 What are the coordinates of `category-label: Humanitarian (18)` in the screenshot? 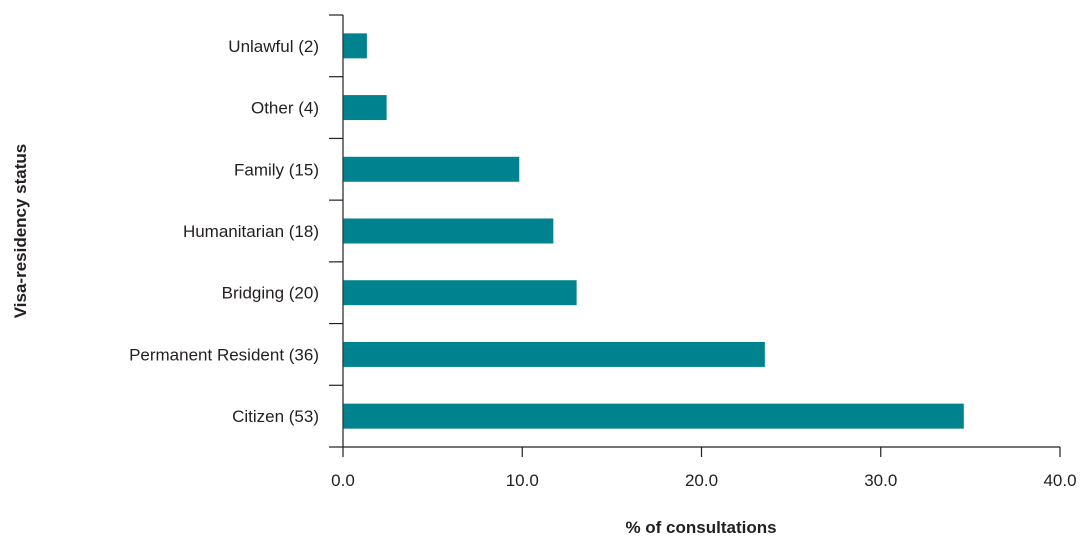 It's located at (251, 231).